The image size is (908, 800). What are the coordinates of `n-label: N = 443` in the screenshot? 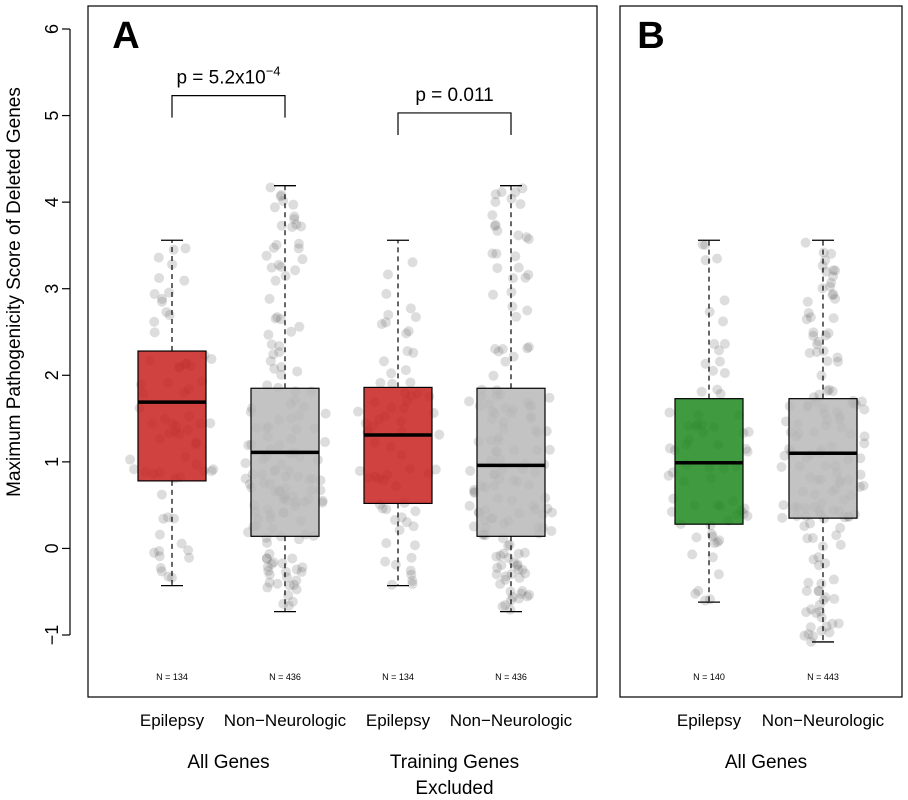 It's located at (823, 677).